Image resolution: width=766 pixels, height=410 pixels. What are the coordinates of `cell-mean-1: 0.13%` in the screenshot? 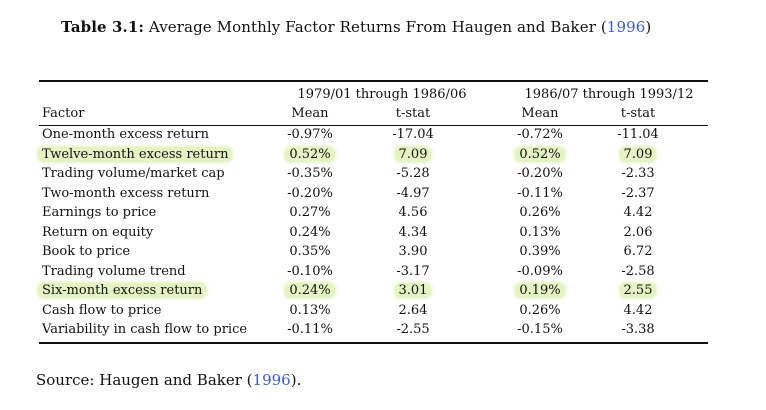 It's located at (310, 311).